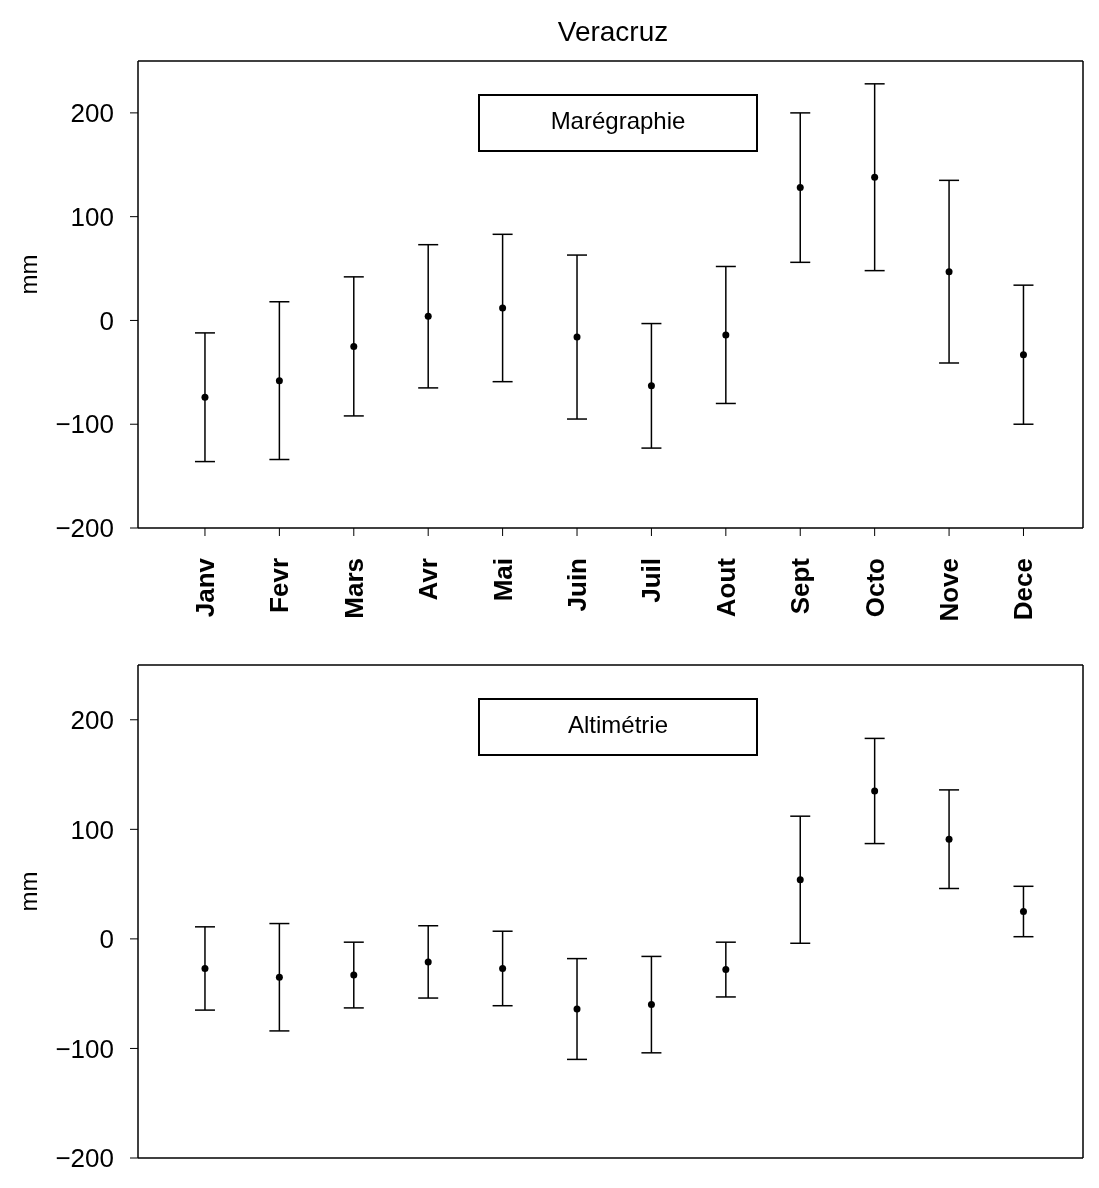  What do you see at coordinates (613, 32) in the screenshot?
I see `chart-title: Veracruz` at bounding box center [613, 32].